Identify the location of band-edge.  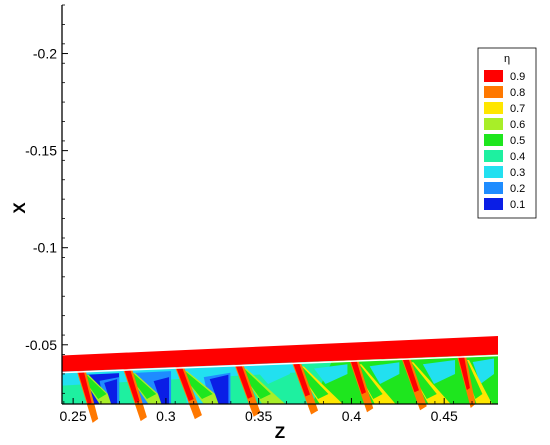
(280, 364).